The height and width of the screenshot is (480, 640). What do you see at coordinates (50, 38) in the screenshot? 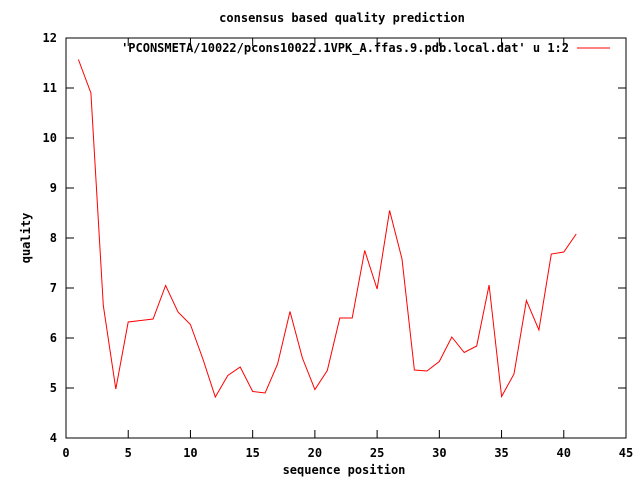
I see `y-tick-label: 12` at bounding box center [50, 38].